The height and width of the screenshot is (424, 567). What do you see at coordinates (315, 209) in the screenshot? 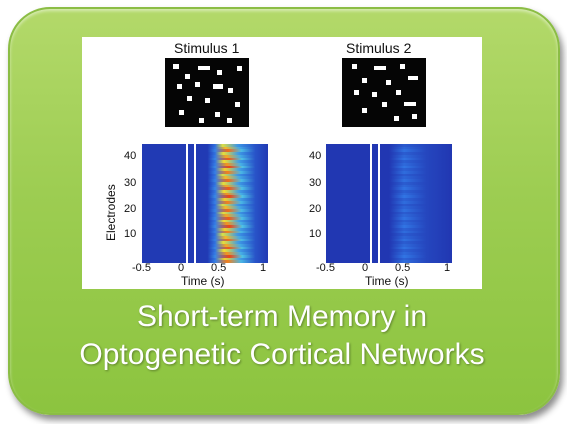
I see `y-tick: 20` at bounding box center [315, 209].